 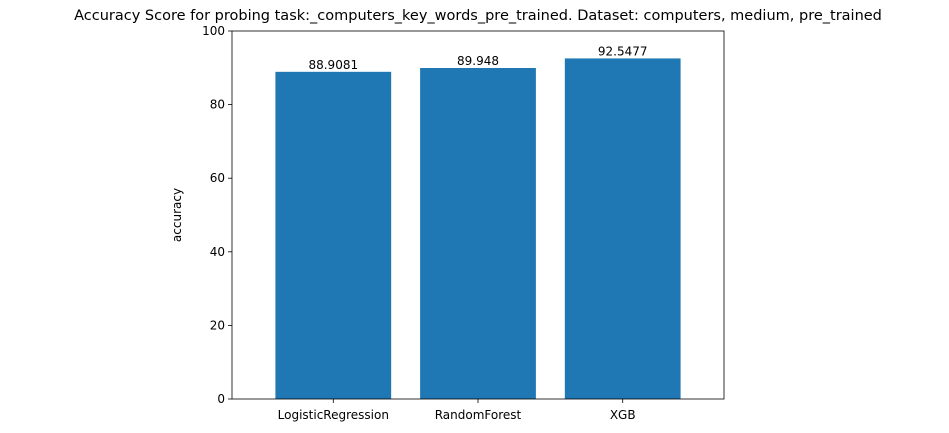 I want to click on x-tick-label-xgb: XGB, so click(x=623, y=415).